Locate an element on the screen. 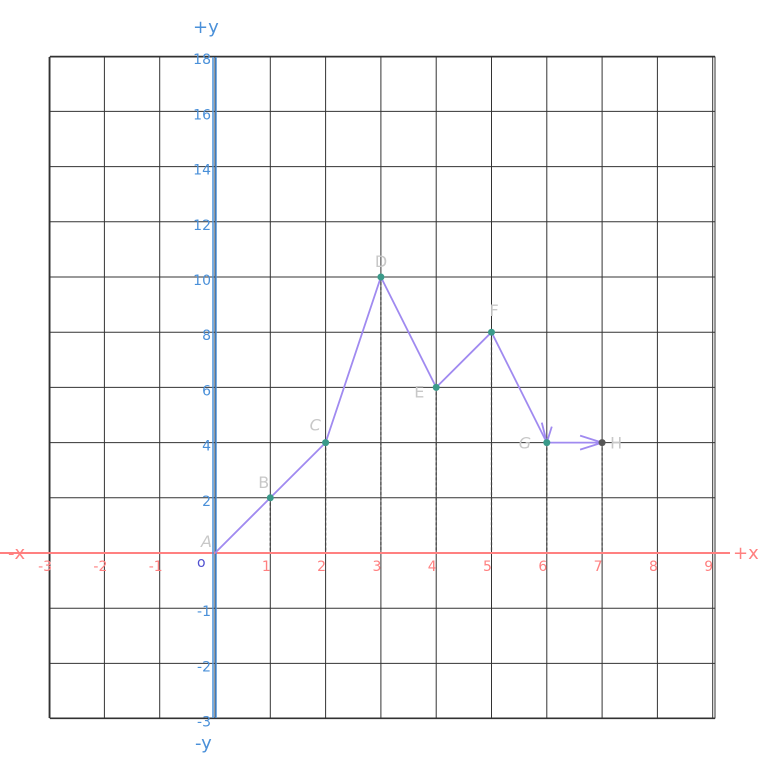 Image resolution: width=762 pixels, height=768 pixels. y-tick-label: 16 is located at coordinates (202, 115).